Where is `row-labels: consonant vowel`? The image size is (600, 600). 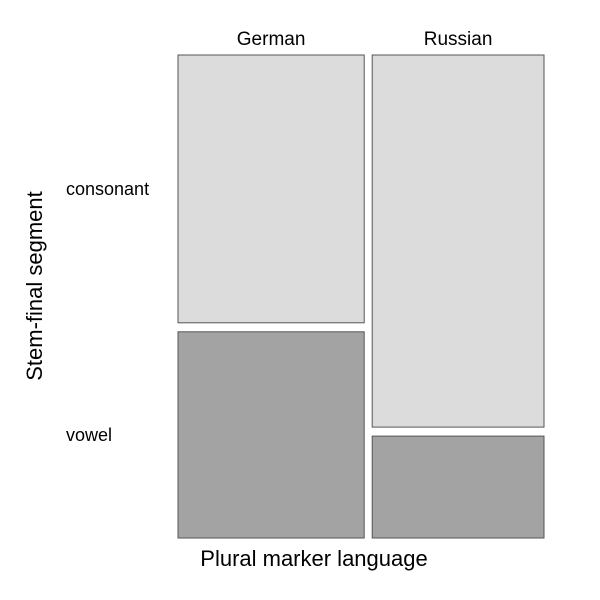 row-labels: consonant vowel is located at coordinates (107, 312).